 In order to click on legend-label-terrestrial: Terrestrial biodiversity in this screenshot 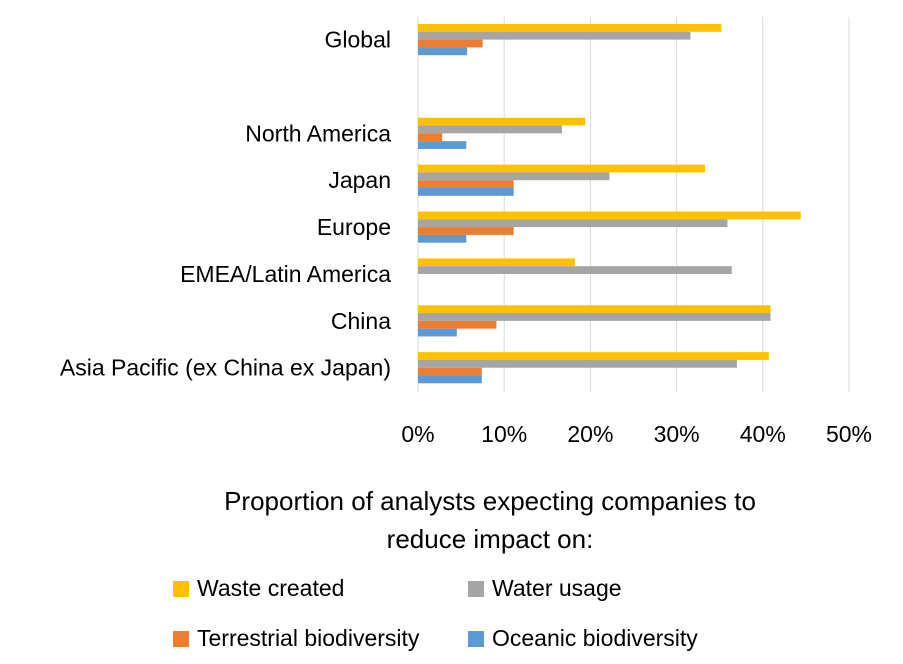, I will do `click(308, 638)`.